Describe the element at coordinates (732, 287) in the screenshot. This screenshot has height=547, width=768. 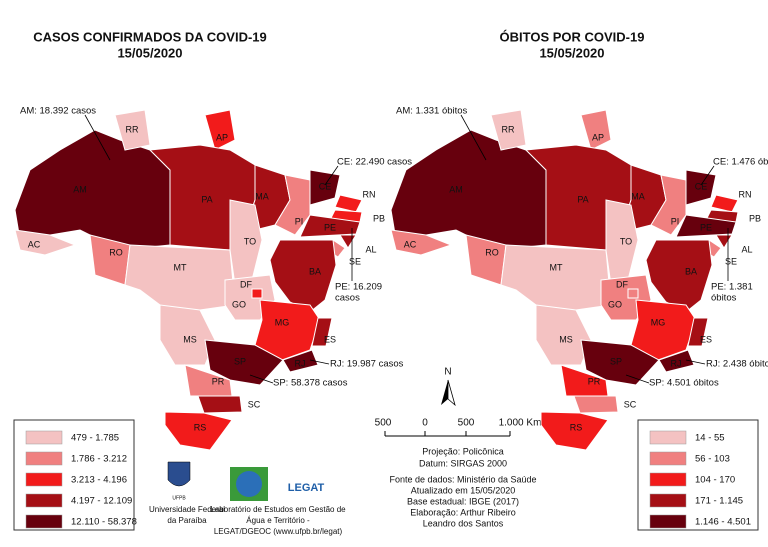
I see `annotation: PE: 1.381` at that location.